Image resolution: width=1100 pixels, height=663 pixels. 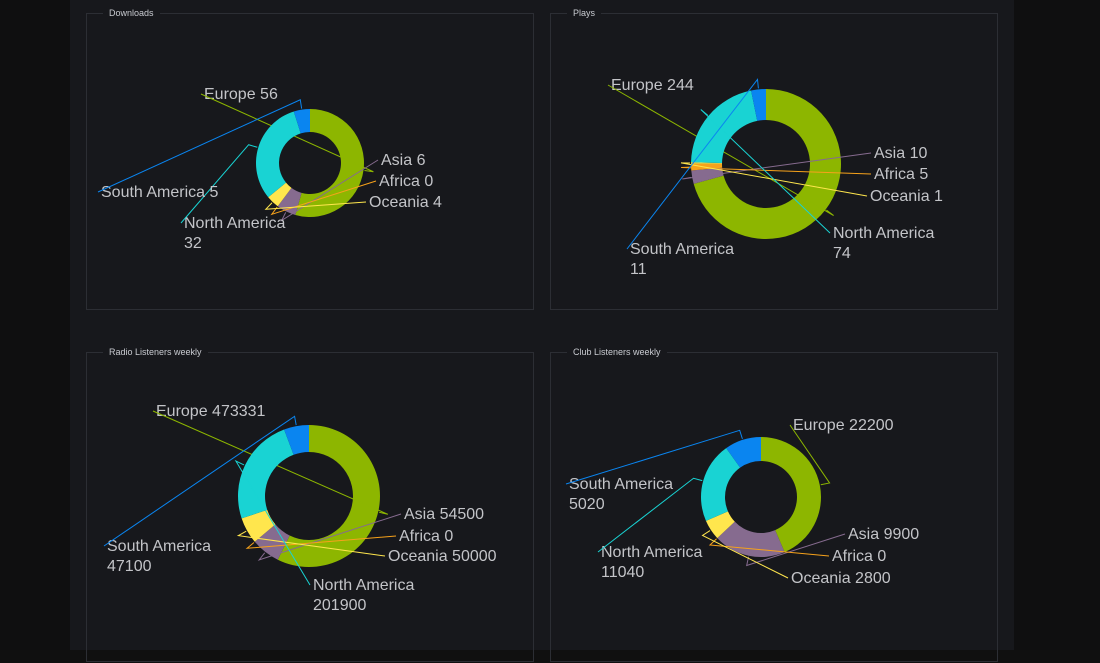 I want to click on label-europe: Europe 56, so click(x=241, y=94).